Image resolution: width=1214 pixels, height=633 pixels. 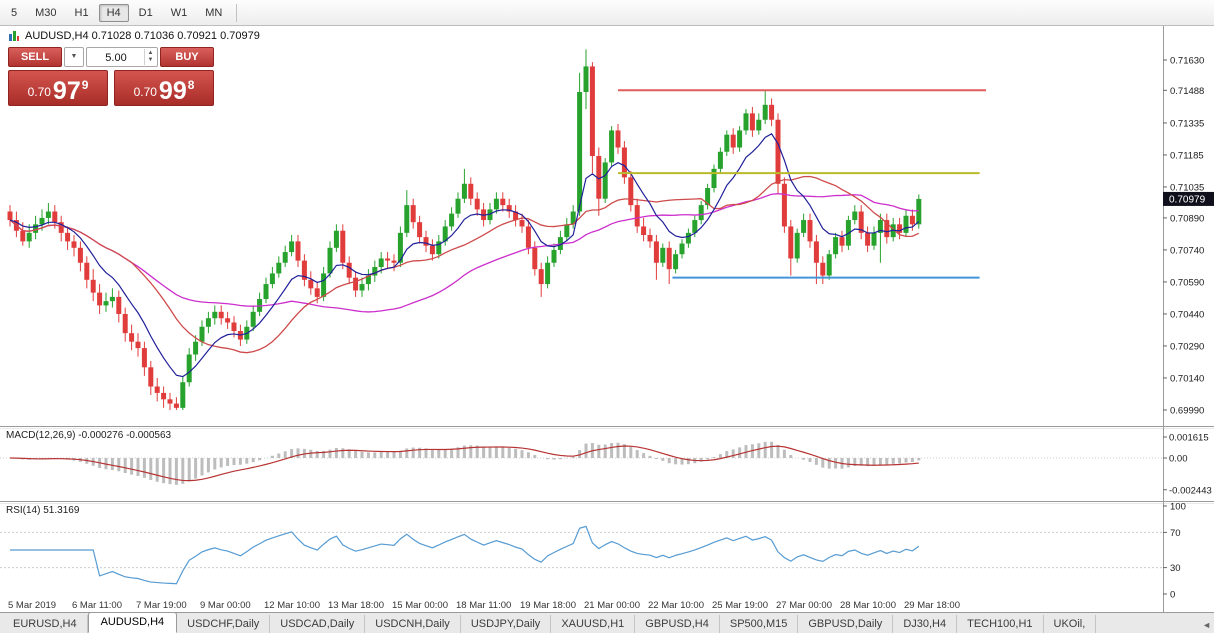 I want to click on macd-scale-label: 0.00, so click(x=1178, y=459).